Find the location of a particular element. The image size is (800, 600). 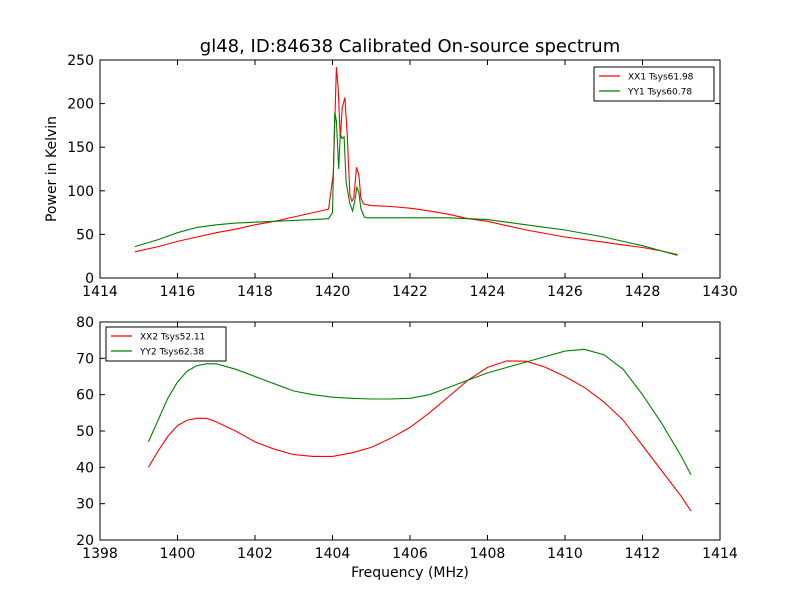

x-axis-label: Frequency (MHz) is located at coordinates (410, 573).